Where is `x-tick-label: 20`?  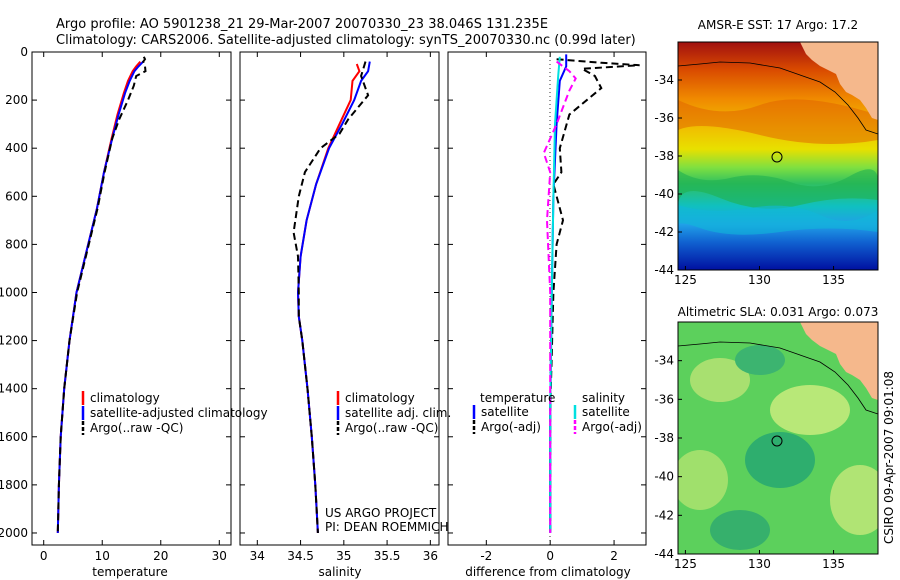
x-tick-label: 20 is located at coordinates (160, 556).